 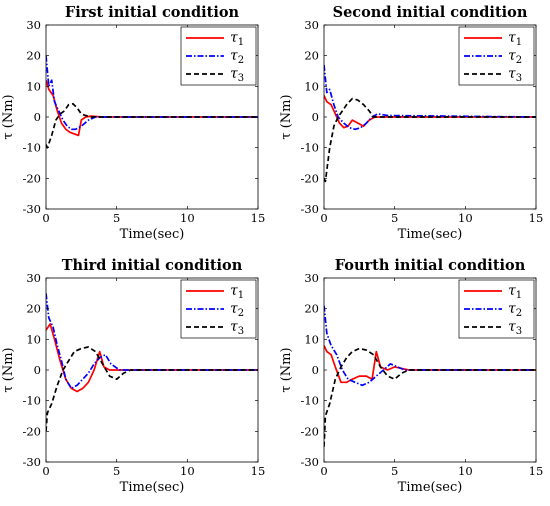 I want to click on chart-title: First initial condition, so click(x=152, y=12).